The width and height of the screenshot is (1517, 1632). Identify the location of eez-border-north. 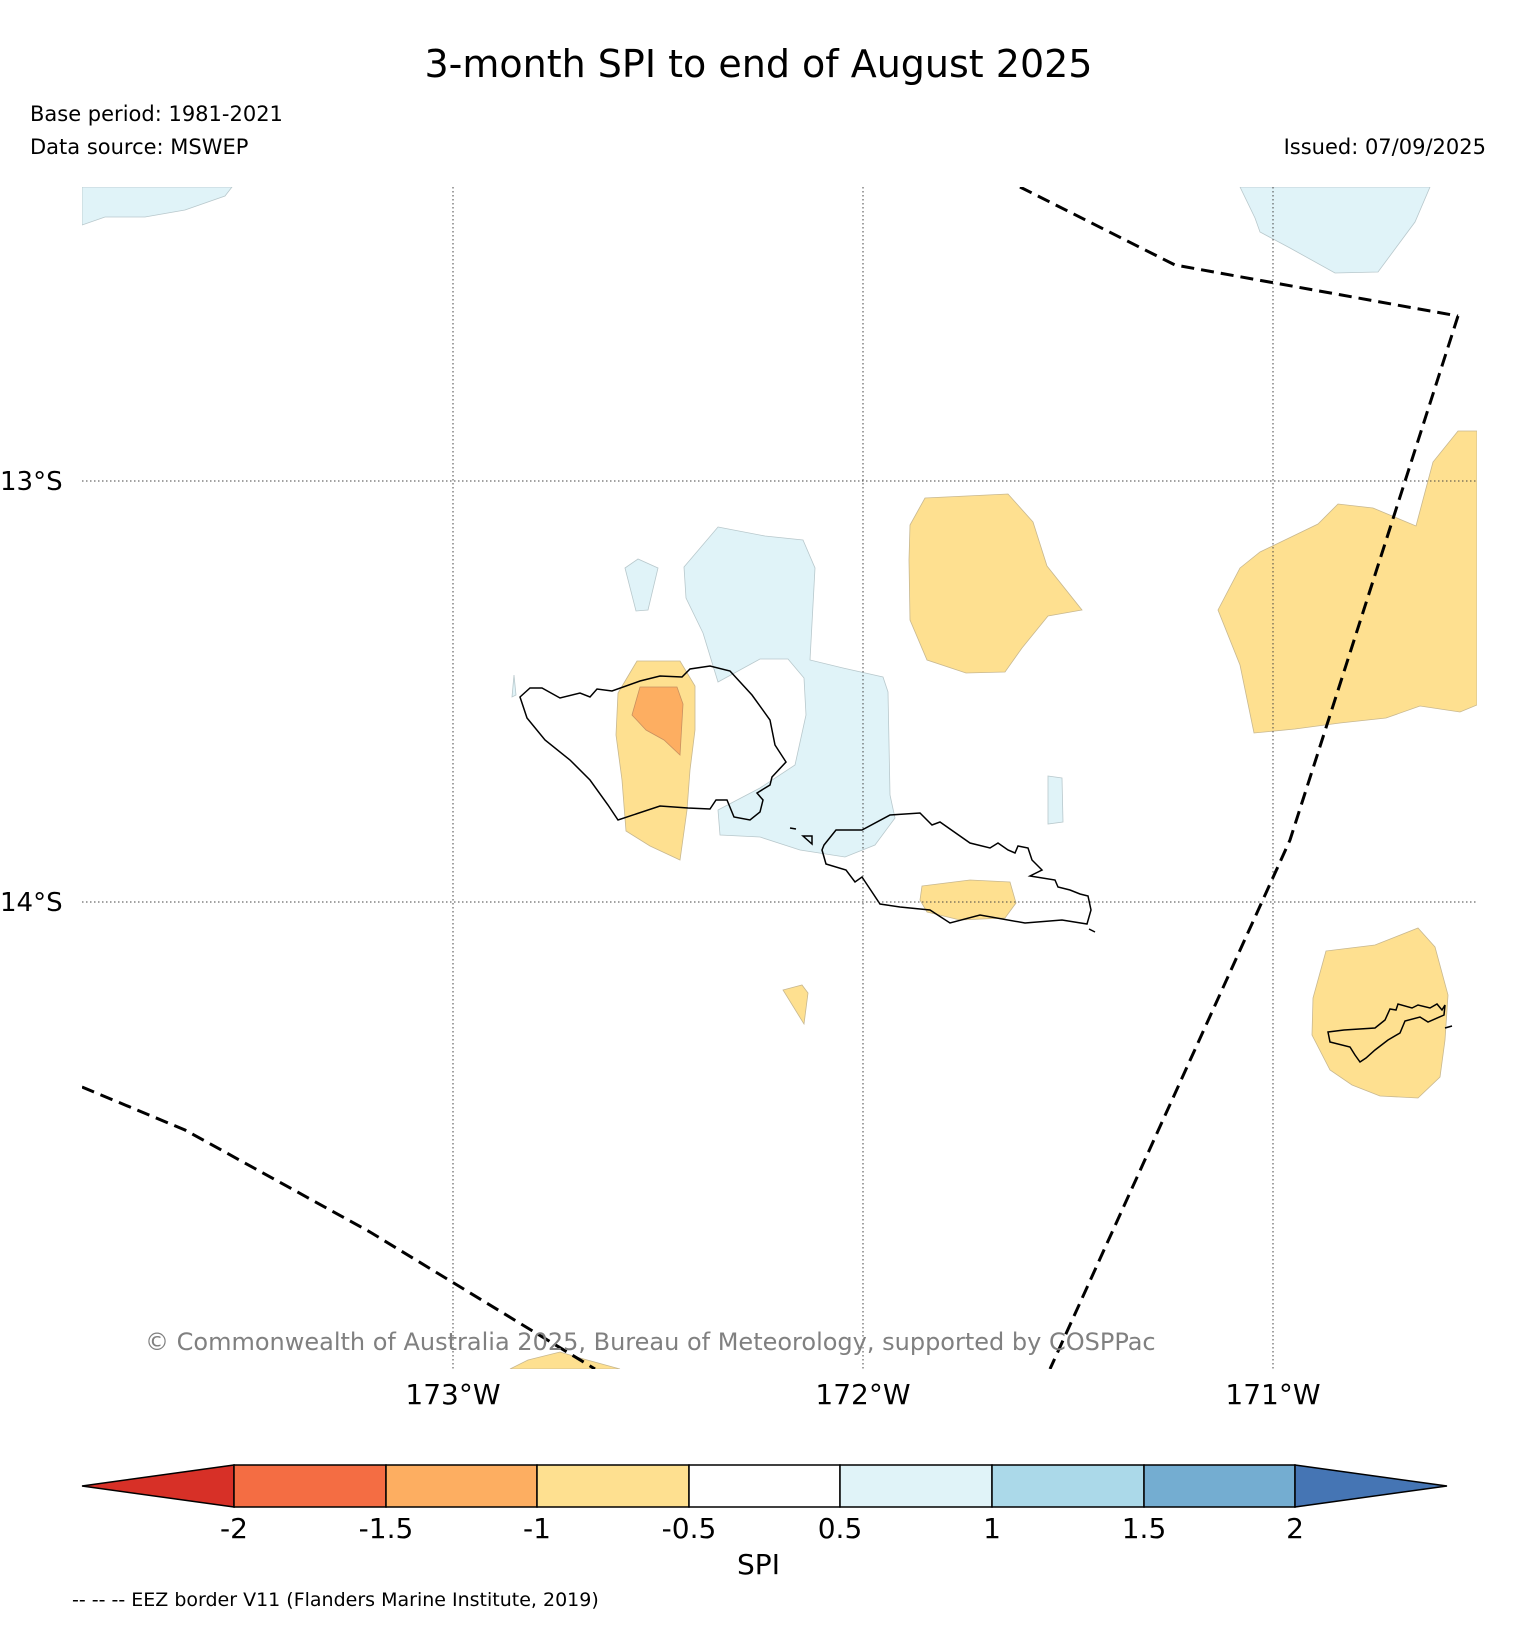
(1239, 252).